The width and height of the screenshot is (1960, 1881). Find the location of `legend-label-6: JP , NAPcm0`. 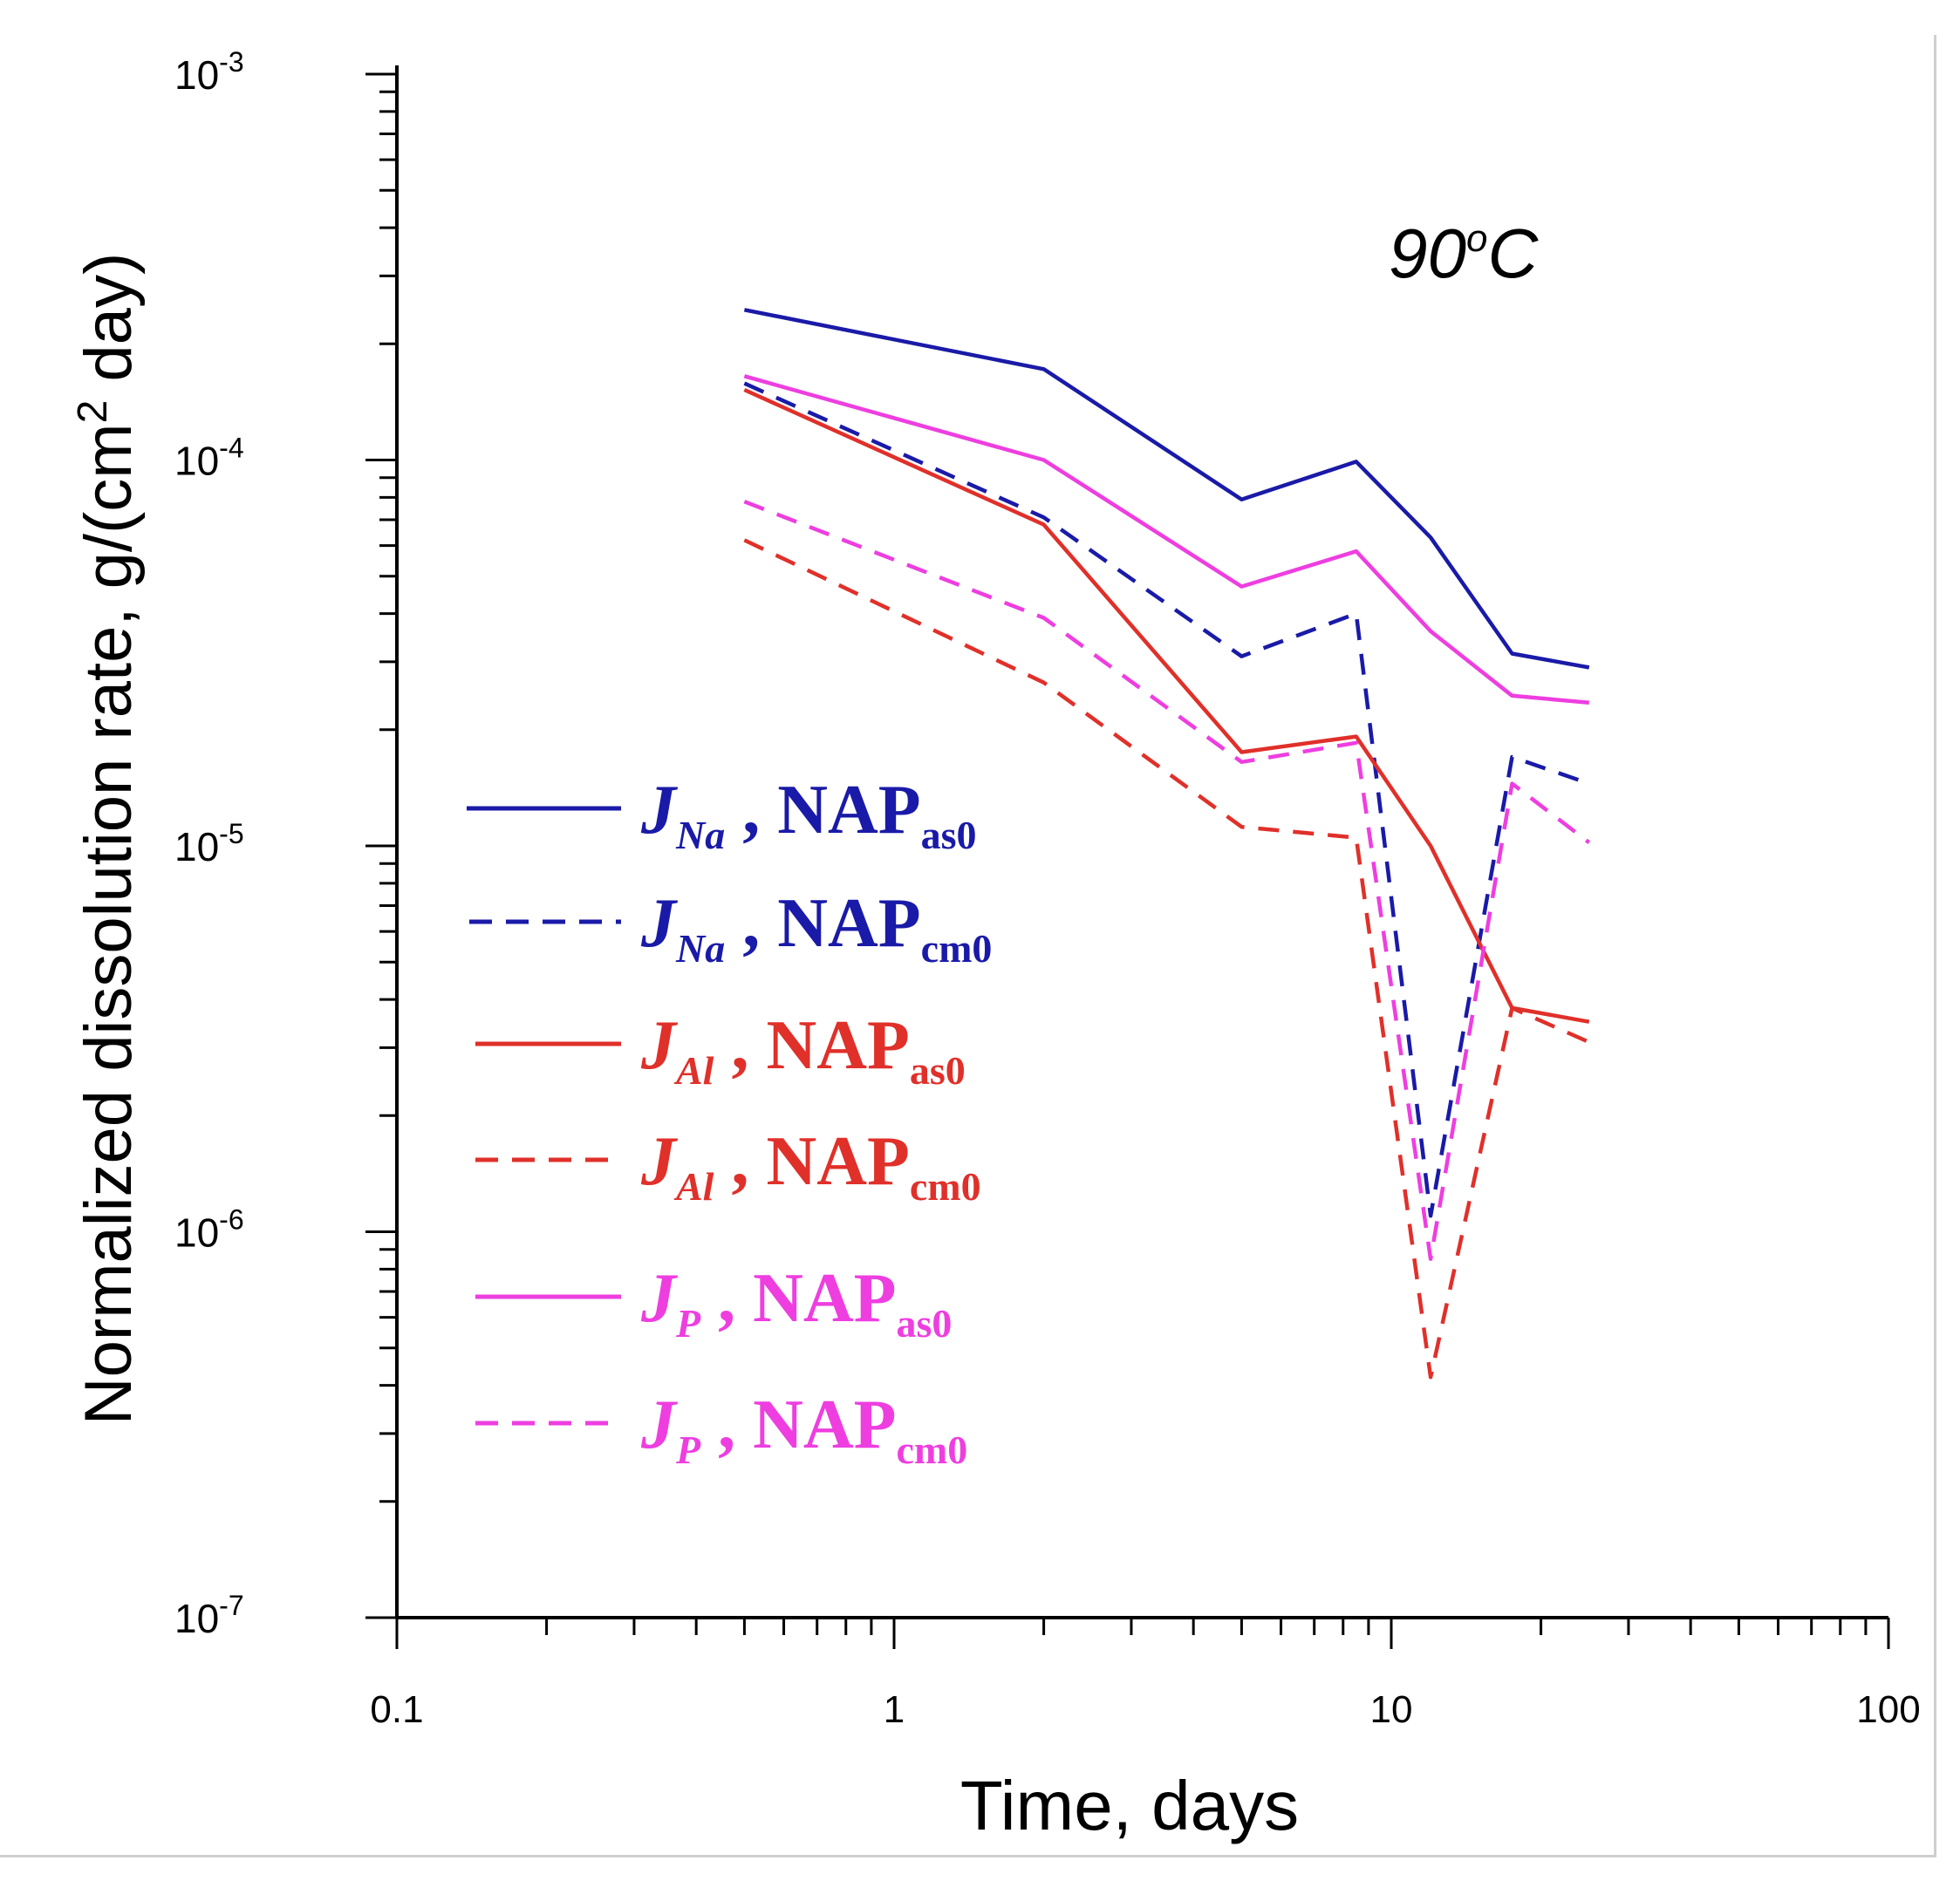

legend-label-6: JP , NAPcm0 is located at coordinates (803, 1429).